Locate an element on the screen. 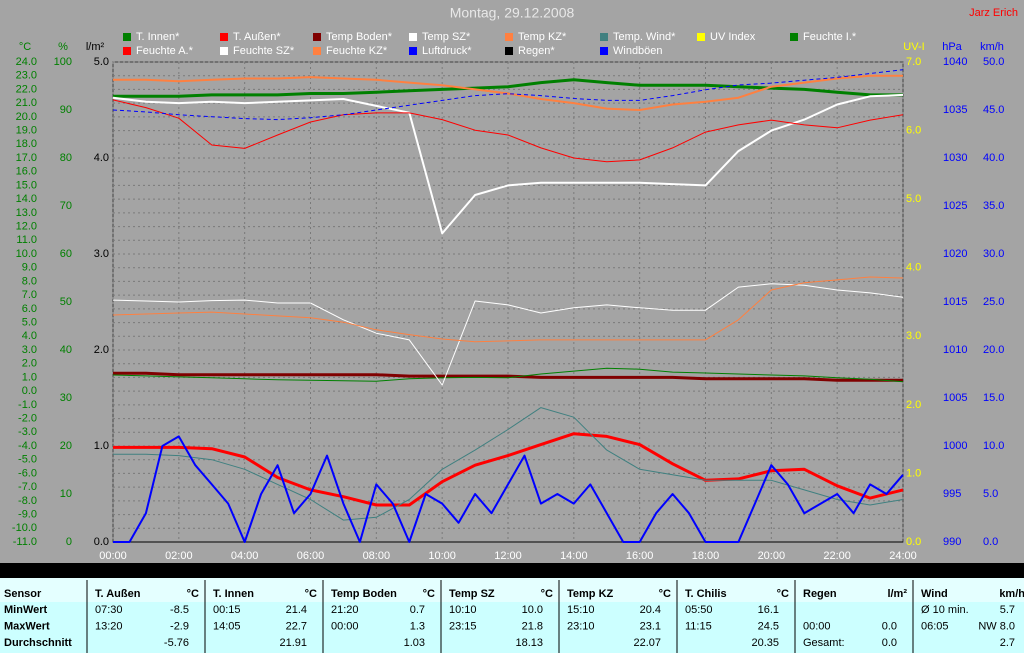  y-tick-label: 2.0 is located at coordinates (913, 405).